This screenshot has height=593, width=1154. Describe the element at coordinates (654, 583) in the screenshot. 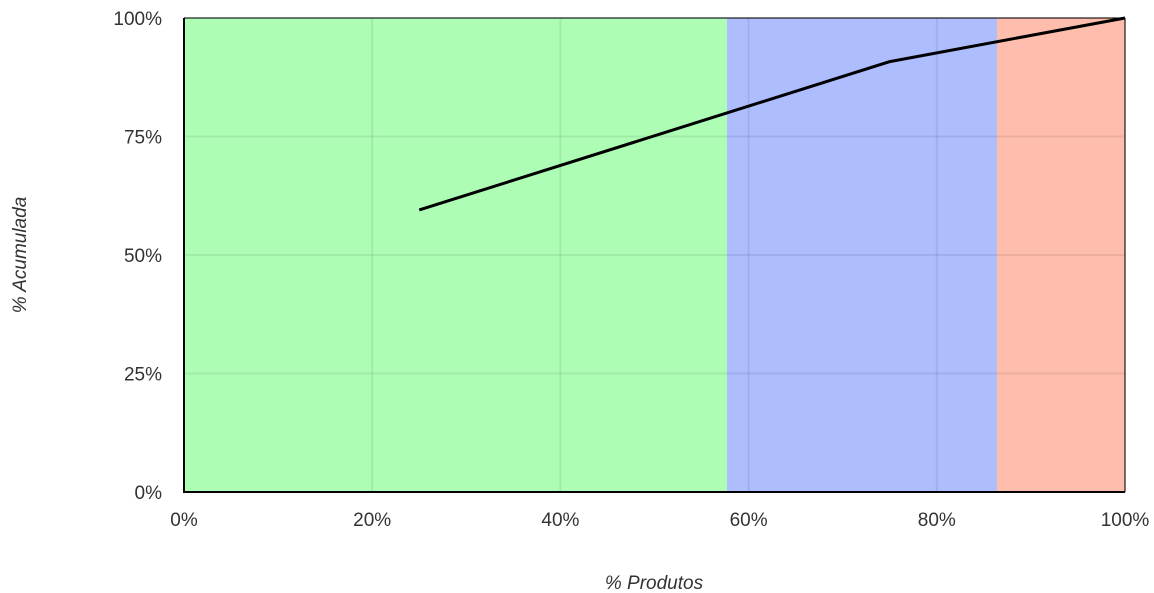

I see `x-axis-title: % Produtos` at that location.